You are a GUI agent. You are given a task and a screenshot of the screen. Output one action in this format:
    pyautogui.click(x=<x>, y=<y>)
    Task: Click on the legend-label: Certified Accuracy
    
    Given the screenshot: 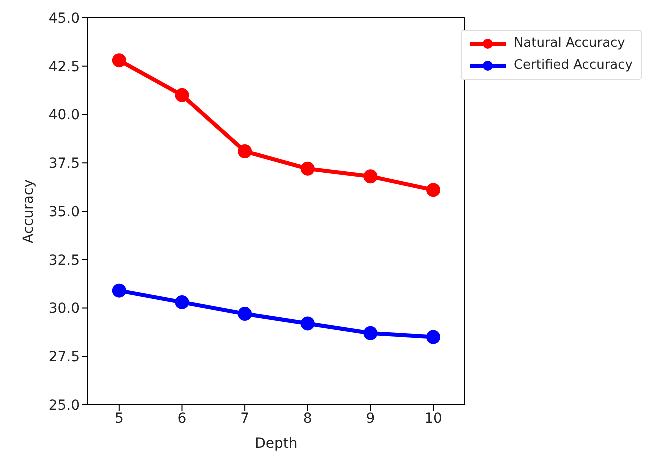 What is the action you would take?
    pyautogui.click(x=573, y=66)
    